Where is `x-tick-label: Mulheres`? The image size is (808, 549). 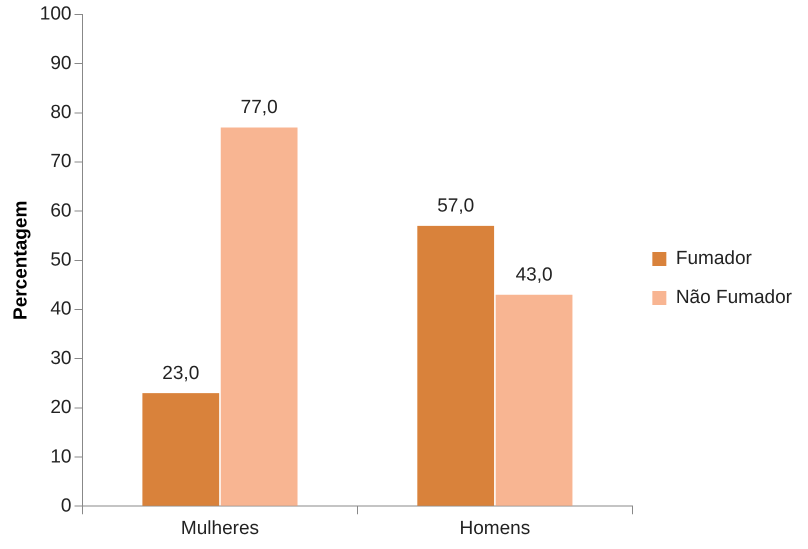
x-tick-label: Mulheres is located at coordinates (220, 528).